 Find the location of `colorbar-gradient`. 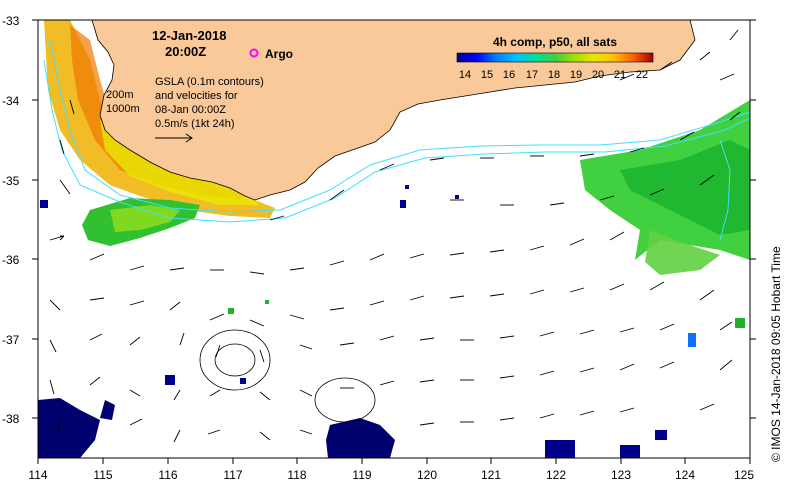

colorbar-gradient is located at coordinates (555, 57).